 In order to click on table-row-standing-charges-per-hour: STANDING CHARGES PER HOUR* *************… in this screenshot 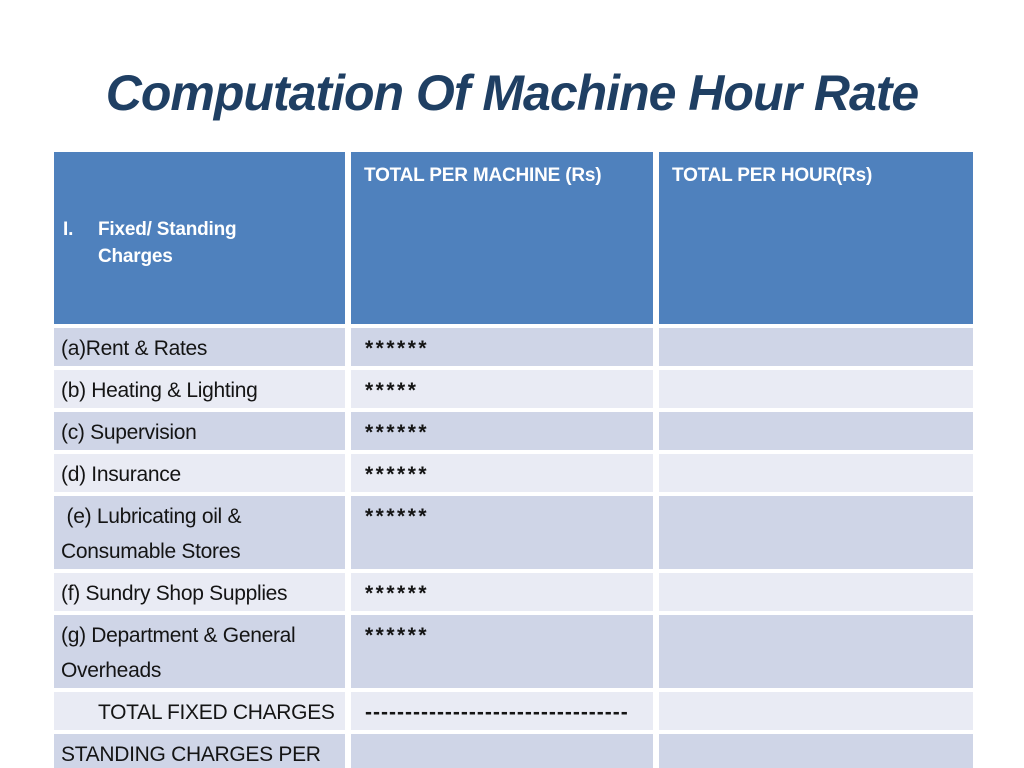, I will do `click(513, 751)`.